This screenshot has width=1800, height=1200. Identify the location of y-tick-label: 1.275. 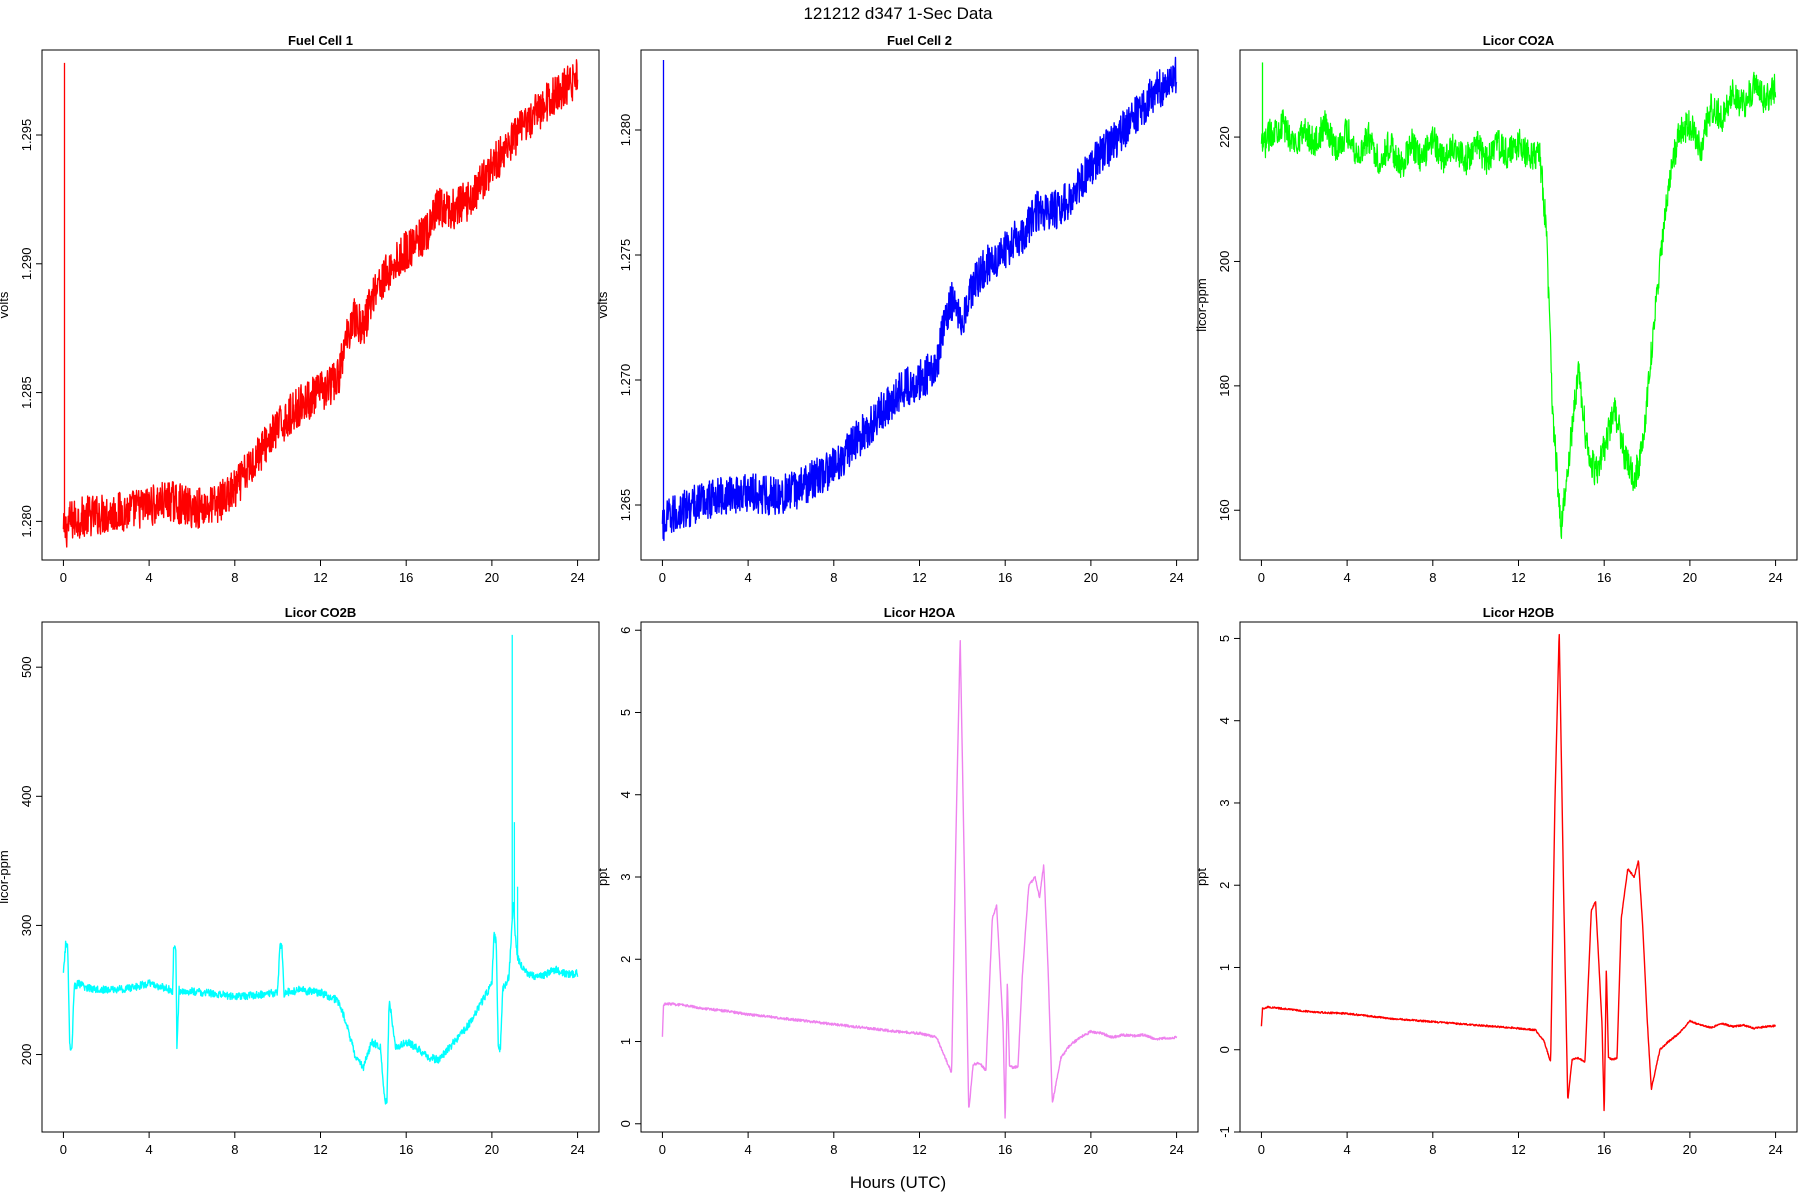
(625, 255).